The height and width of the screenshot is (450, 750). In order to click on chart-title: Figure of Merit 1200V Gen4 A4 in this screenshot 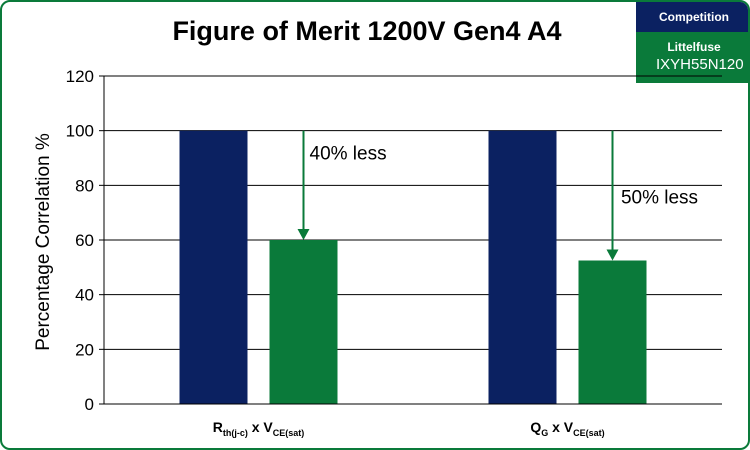, I will do `click(367, 31)`.